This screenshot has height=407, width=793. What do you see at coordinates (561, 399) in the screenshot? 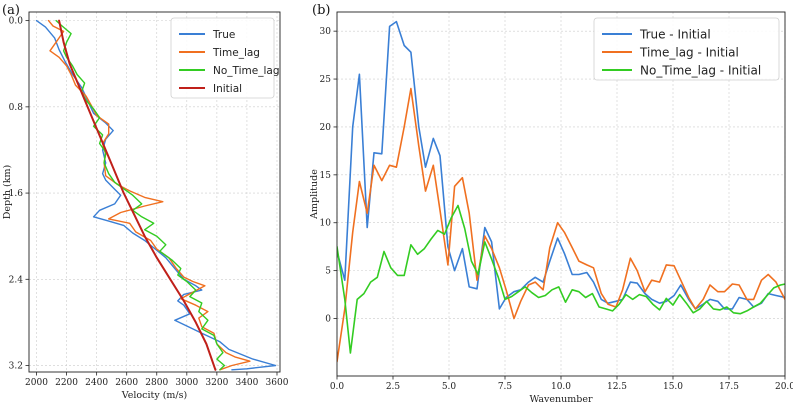
I see `x-axis-label: Wavenumber` at bounding box center [561, 399].